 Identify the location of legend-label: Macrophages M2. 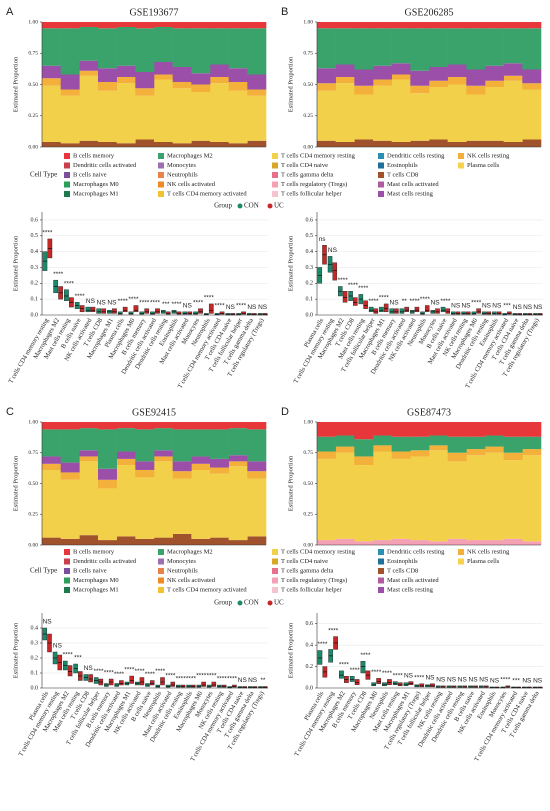
(190, 155).